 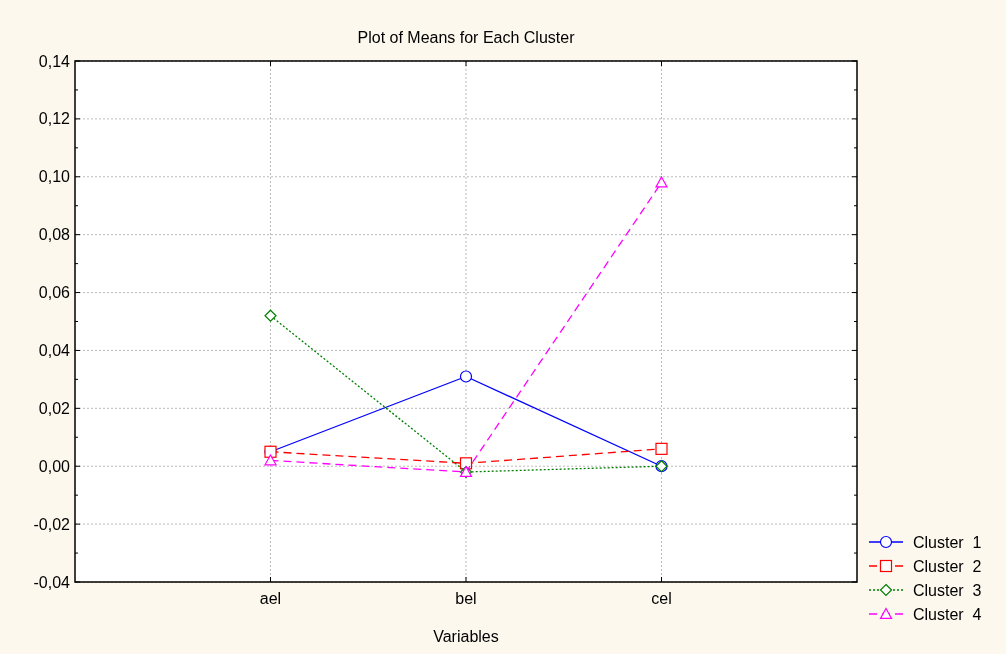 What do you see at coordinates (52, 524) in the screenshot?
I see `y-tick-label: -0,02` at bounding box center [52, 524].